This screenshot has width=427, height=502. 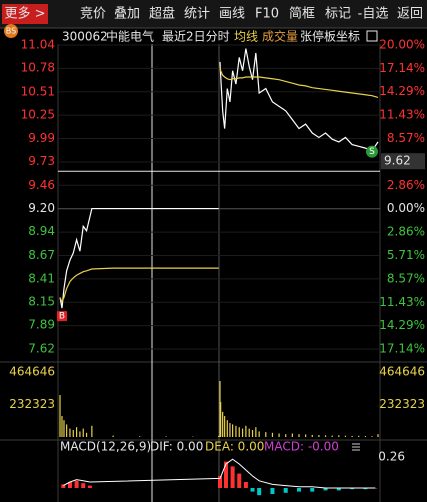 I want to click on y-tick-label: 11.04, so click(x=38, y=45).